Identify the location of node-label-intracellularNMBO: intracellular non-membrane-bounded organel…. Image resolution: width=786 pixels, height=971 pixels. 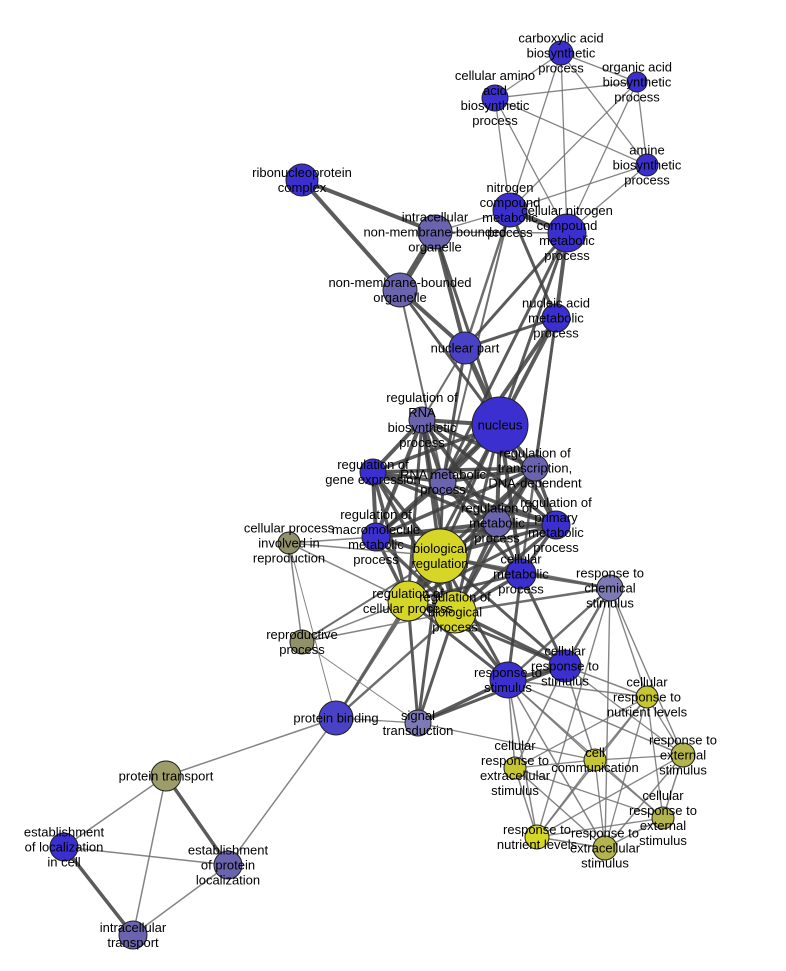
(434, 232).